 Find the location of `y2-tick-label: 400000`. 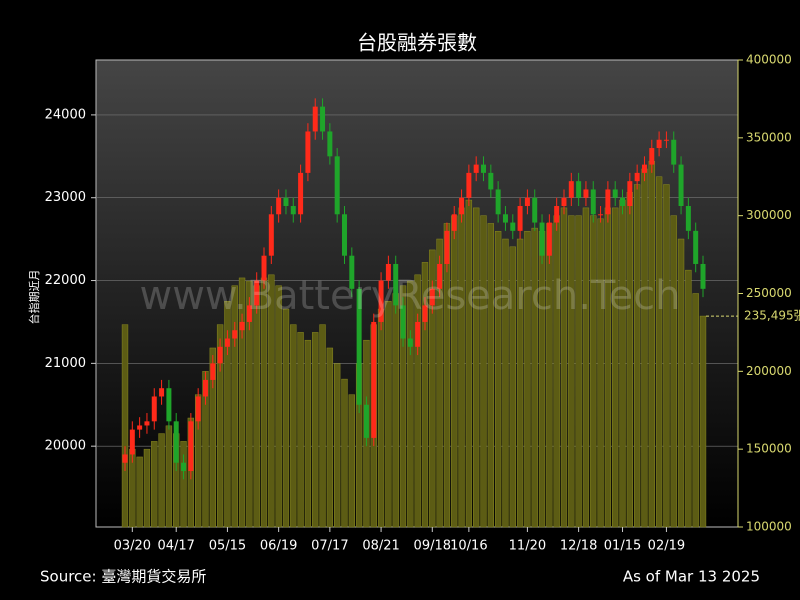

y2-tick-label: 400000 is located at coordinates (769, 60).